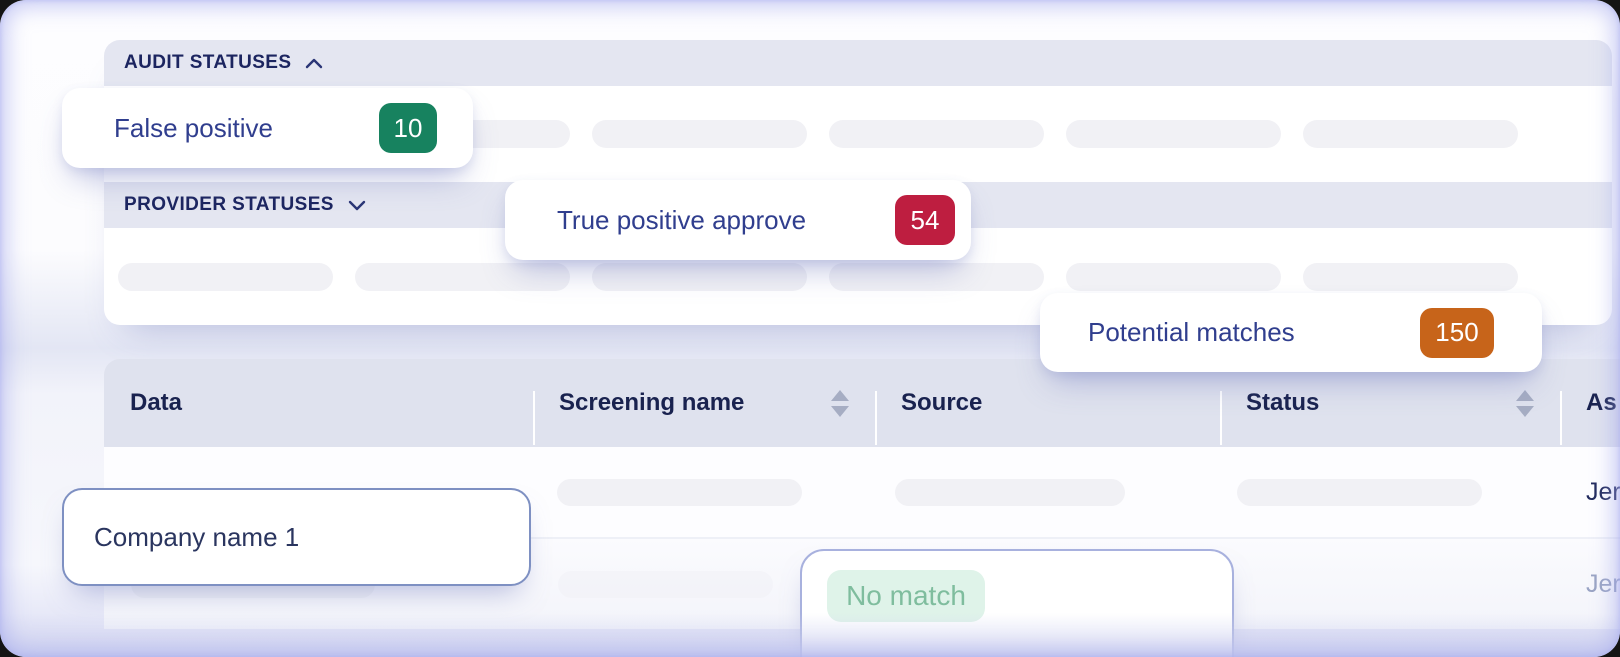 This screenshot has height=657, width=1620. I want to click on column-label: Screening name, so click(652, 402).